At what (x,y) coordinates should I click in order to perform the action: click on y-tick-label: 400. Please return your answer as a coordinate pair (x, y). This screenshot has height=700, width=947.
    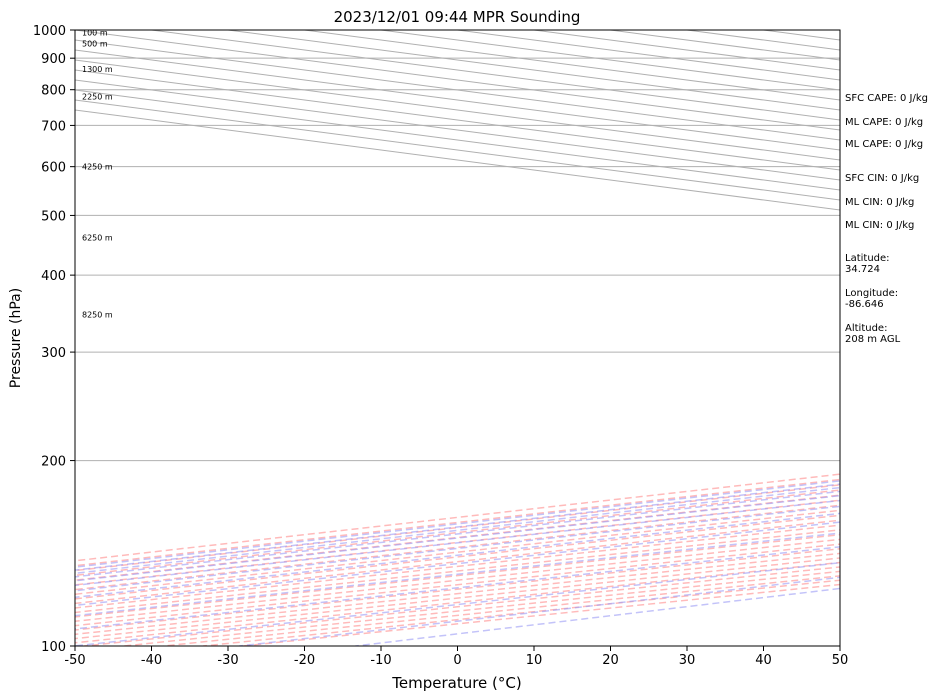
    Looking at the image, I should click on (53, 276).